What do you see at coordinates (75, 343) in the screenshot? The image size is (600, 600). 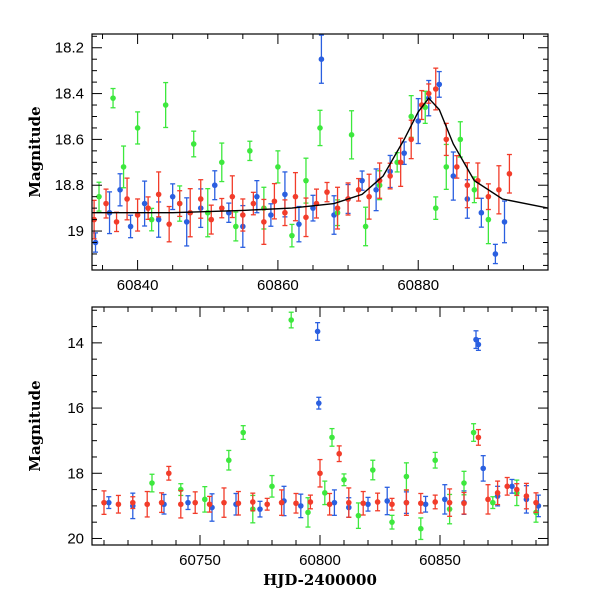 I see `y-tick-label: 14` at bounding box center [75, 343].